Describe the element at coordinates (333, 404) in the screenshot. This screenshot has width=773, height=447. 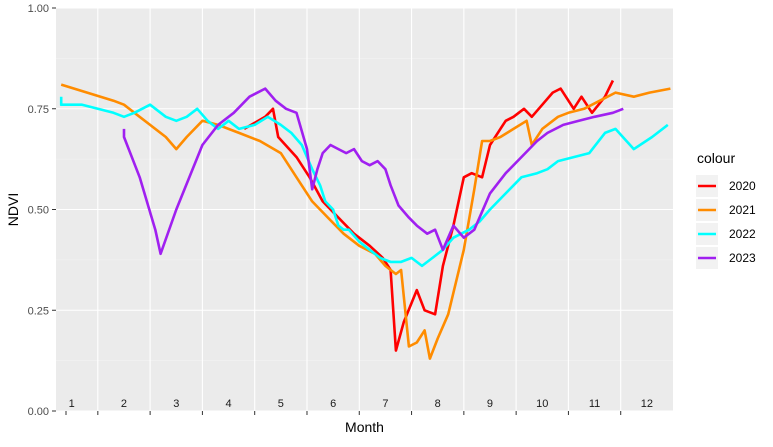
I see `month-label: 6` at that location.